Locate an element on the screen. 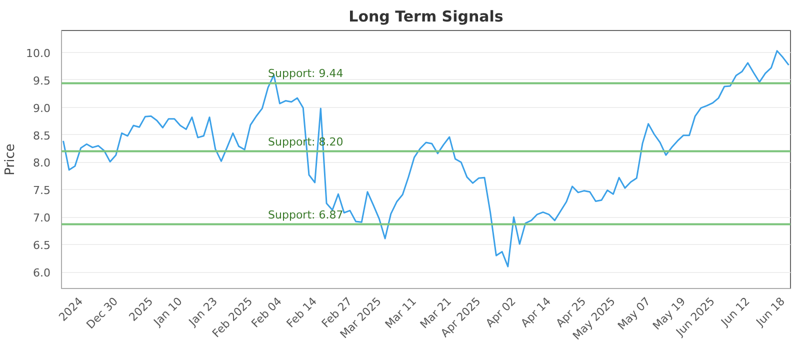  x-tick-label: Apr 14 is located at coordinates (536, 312).